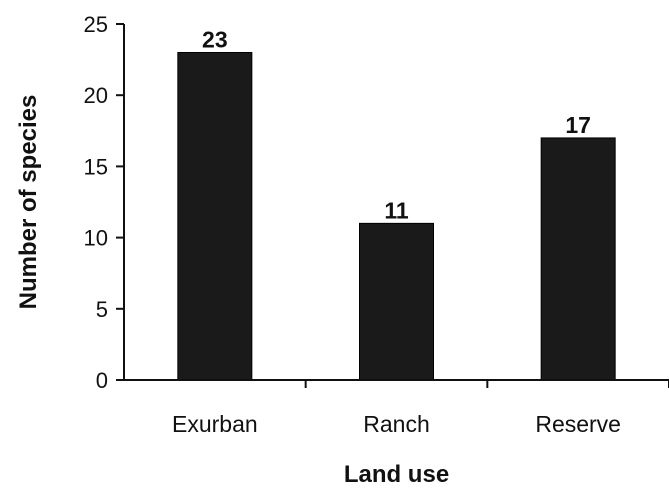 The image size is (669, 492). What do you see at coordinates (102, 380) in the screenshot?
I see `y-tick-label: 0` at bounding box center [102, 380].